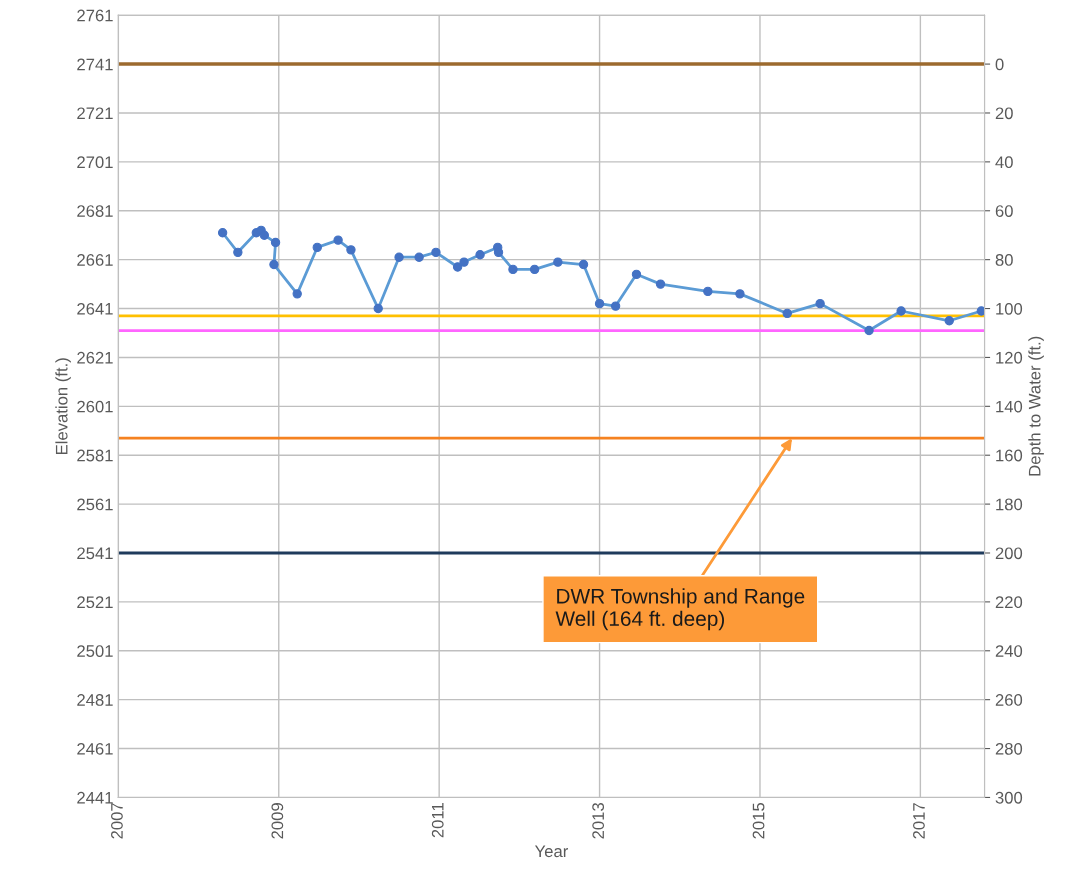 This screenshot has height=894, width=1076. I want to click on y-tick-label: 2701, so click(95, 162).